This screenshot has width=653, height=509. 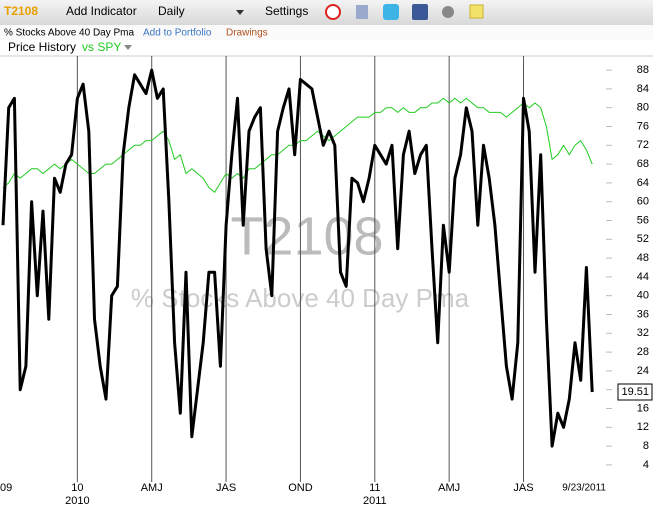 I want to click on y-tick-label: 44, so click(x=643, y=277).